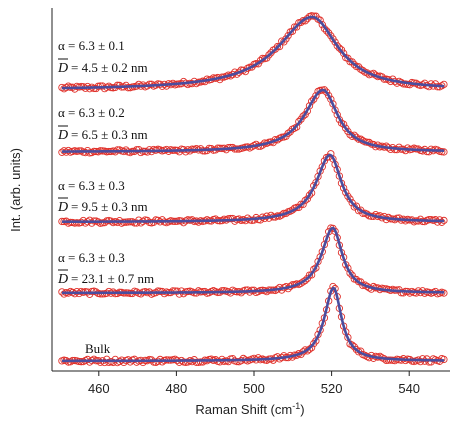 Image resolution: width=474 pixels, height=435 pixels. What do you see at coordinates (62, 279) in the screenshot?
I see `annot-d-symbol-4: D` at bounding box center [62, 279].